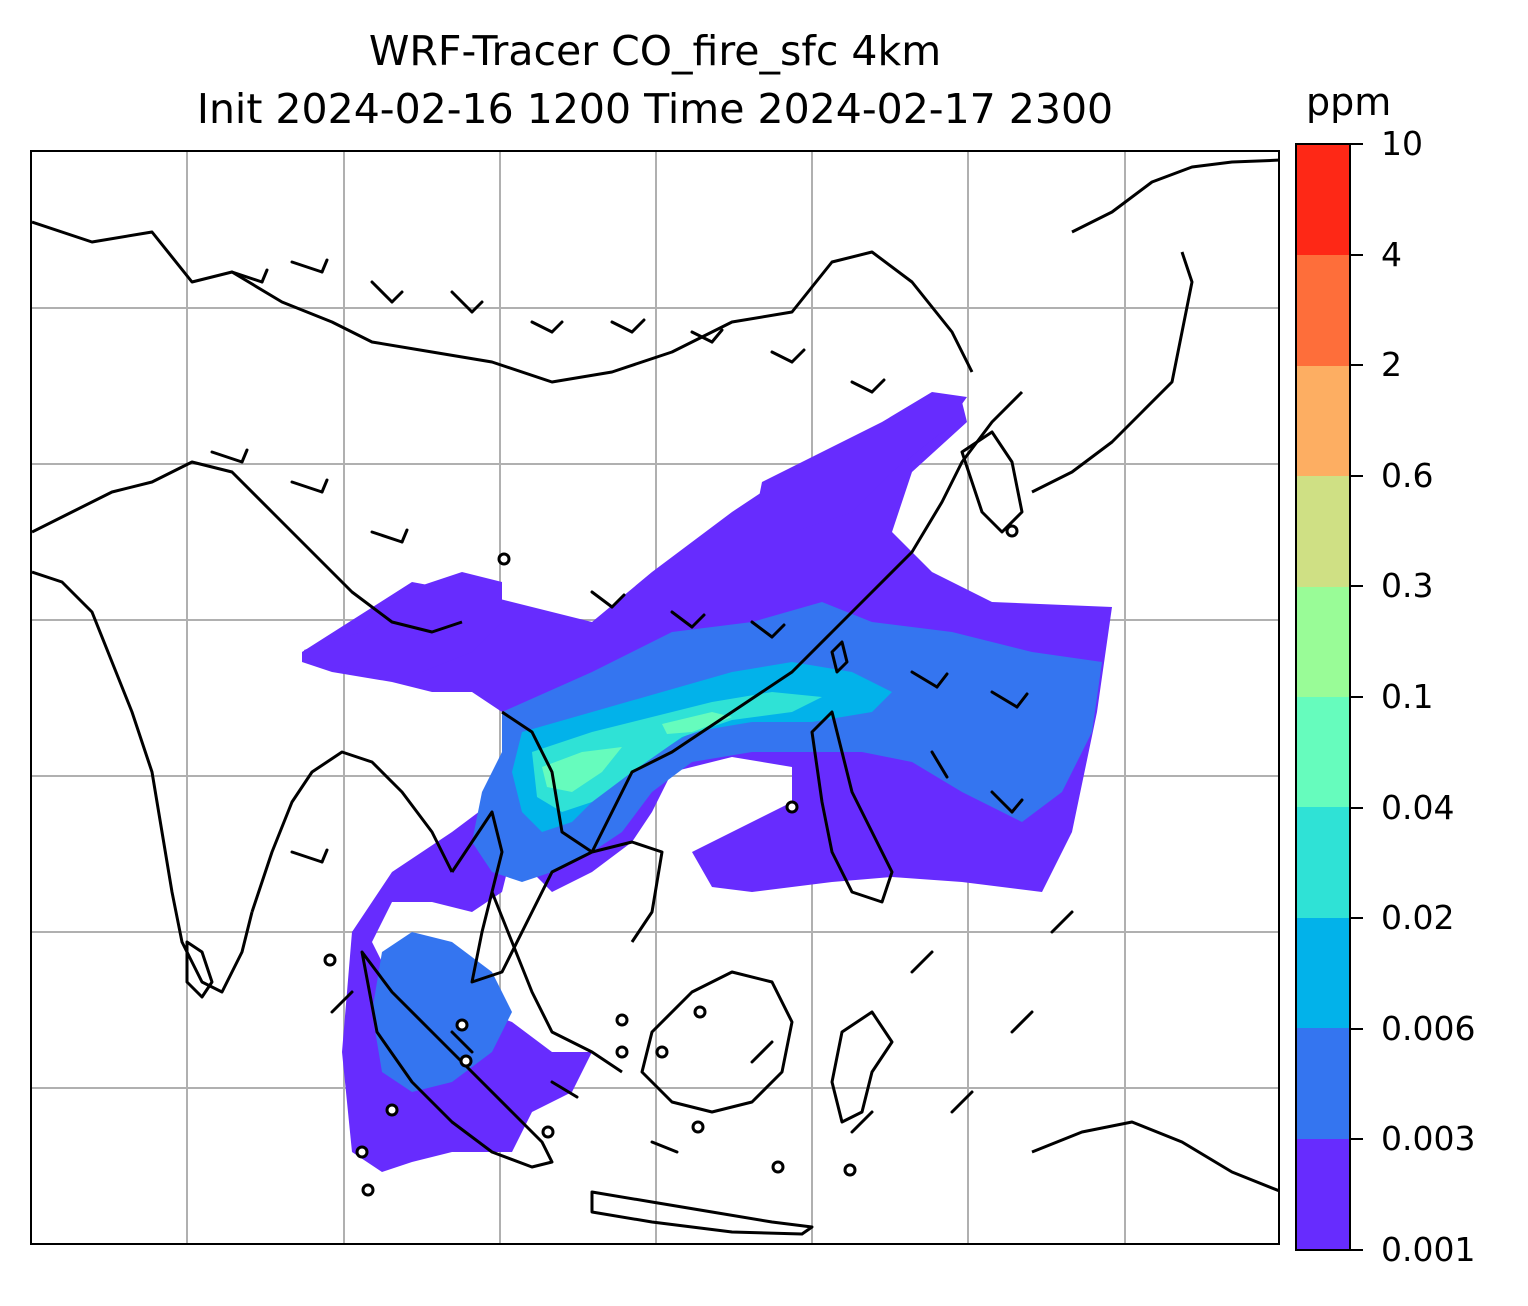  What do you see at coordinates (1112, 372) in the screenshot?
I see `coastline-japan` at bounding box center [1112, 372].